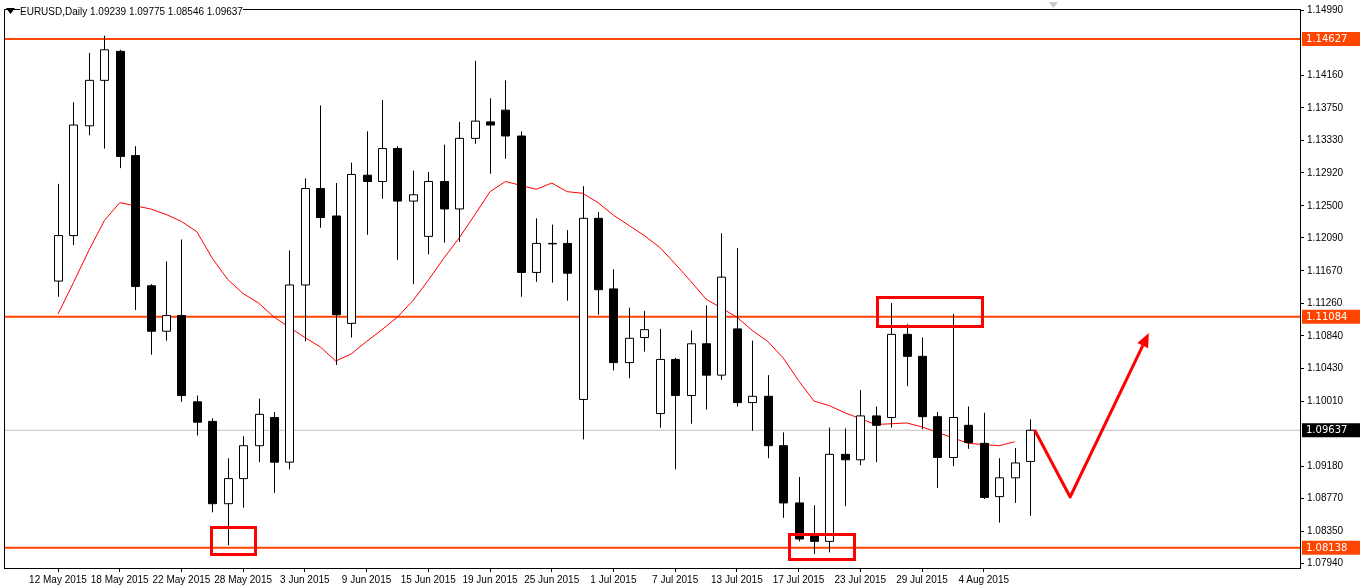 The image size is (1365, 588). I want to click on x-tick-label: 13 Jul 2015, so click(737, 579).